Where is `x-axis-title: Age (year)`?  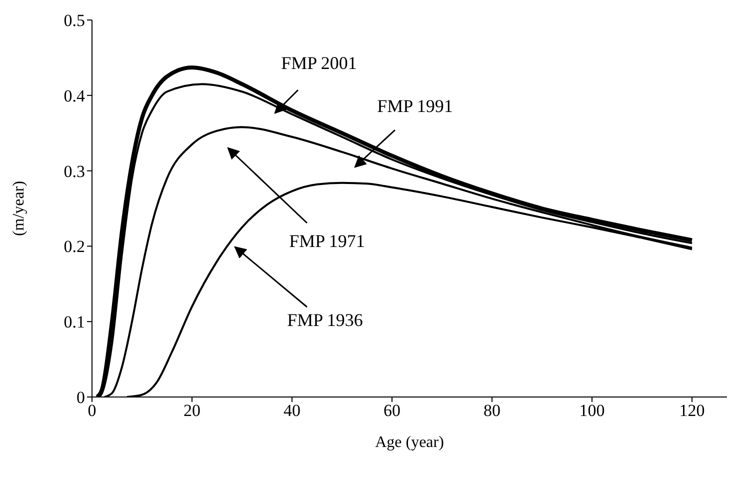 x-axis-title: Age (year) is located at coordinates (409, 442).